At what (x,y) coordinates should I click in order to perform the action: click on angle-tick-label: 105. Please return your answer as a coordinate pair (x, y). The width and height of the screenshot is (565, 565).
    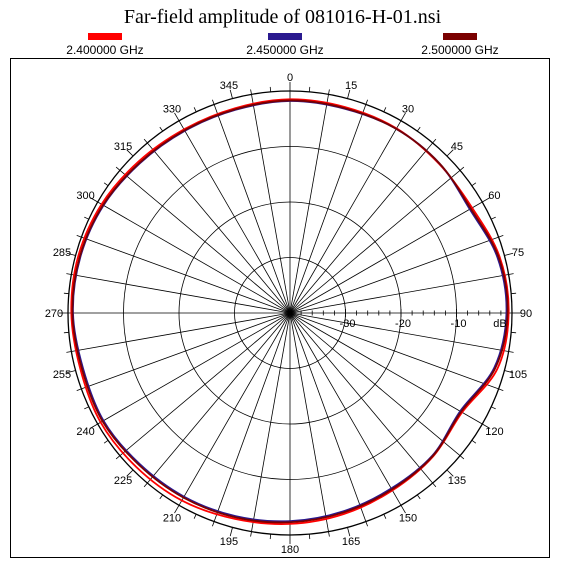
    Looking at the image, I should click on (518, 375).